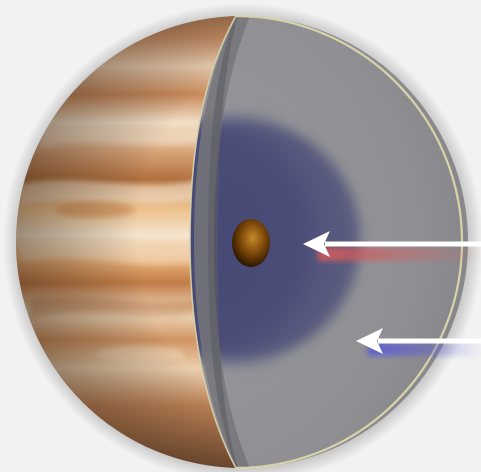  Describe the element at coordinates (399, 254) in the screenshot. I see `arrow-core-glow` at that location.